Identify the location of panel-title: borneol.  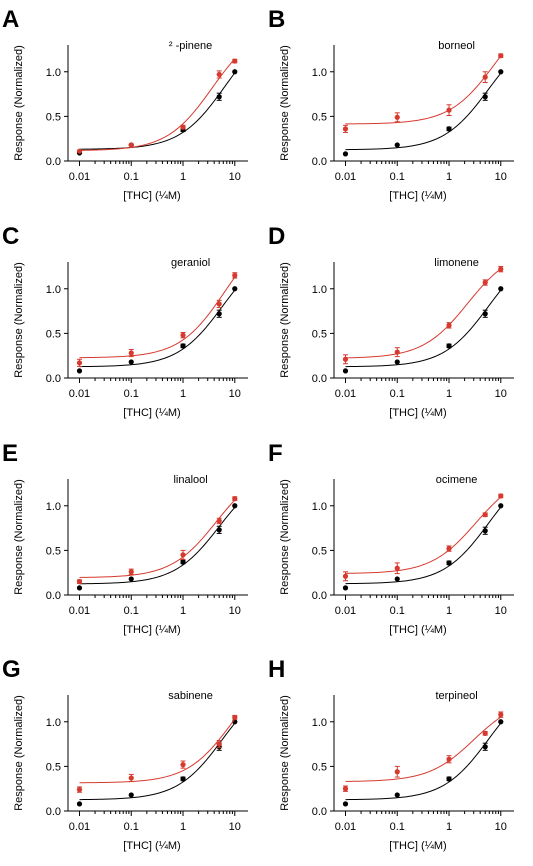
(456, 46).